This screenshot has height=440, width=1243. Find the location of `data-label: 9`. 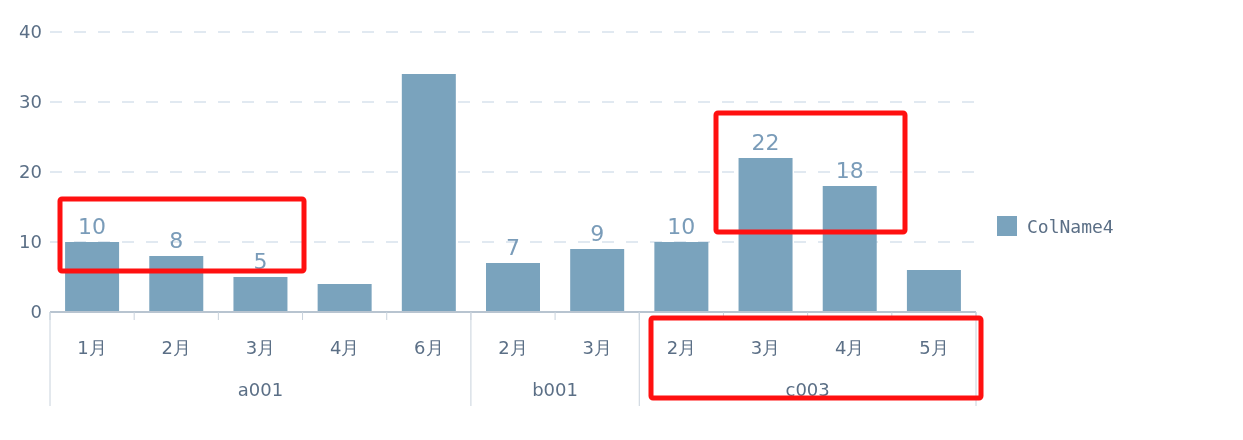

data-label: 9 is located at coordinates (597, 233).